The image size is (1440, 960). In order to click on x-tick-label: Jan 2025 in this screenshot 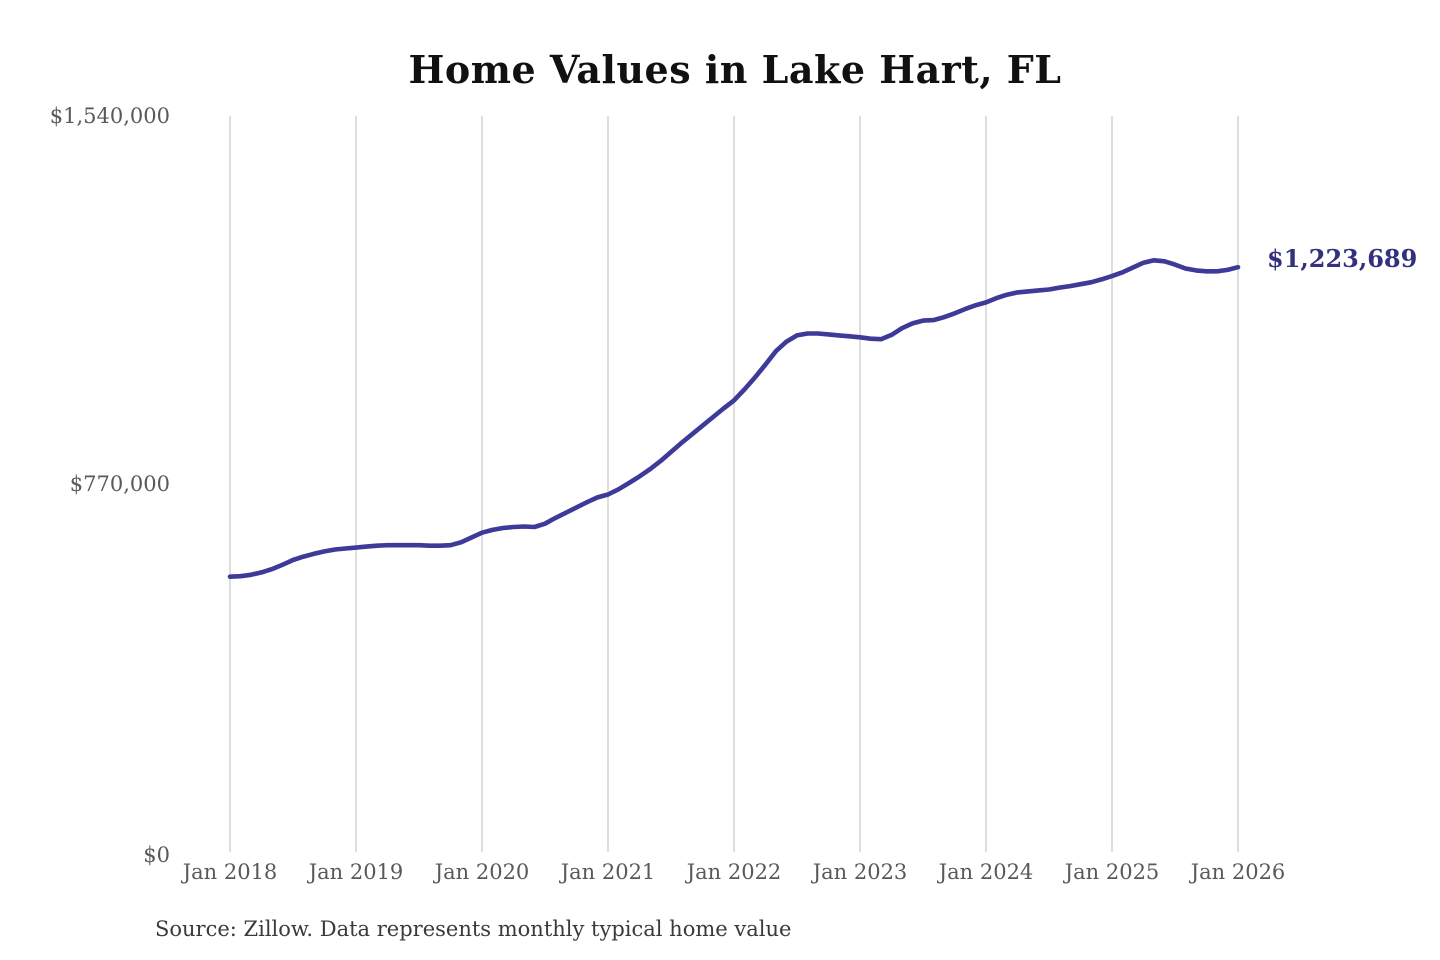, I will do `click(1112, 872)`.